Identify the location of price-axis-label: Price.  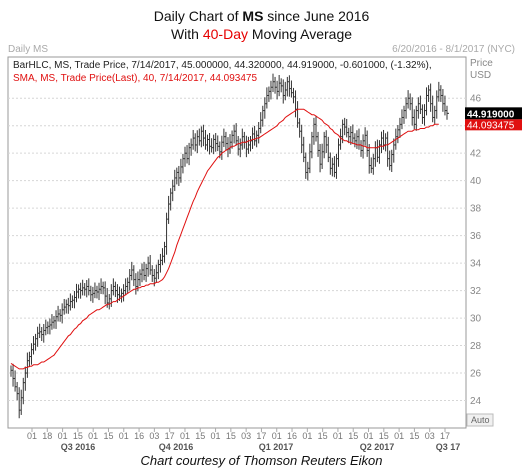
(481, 63).